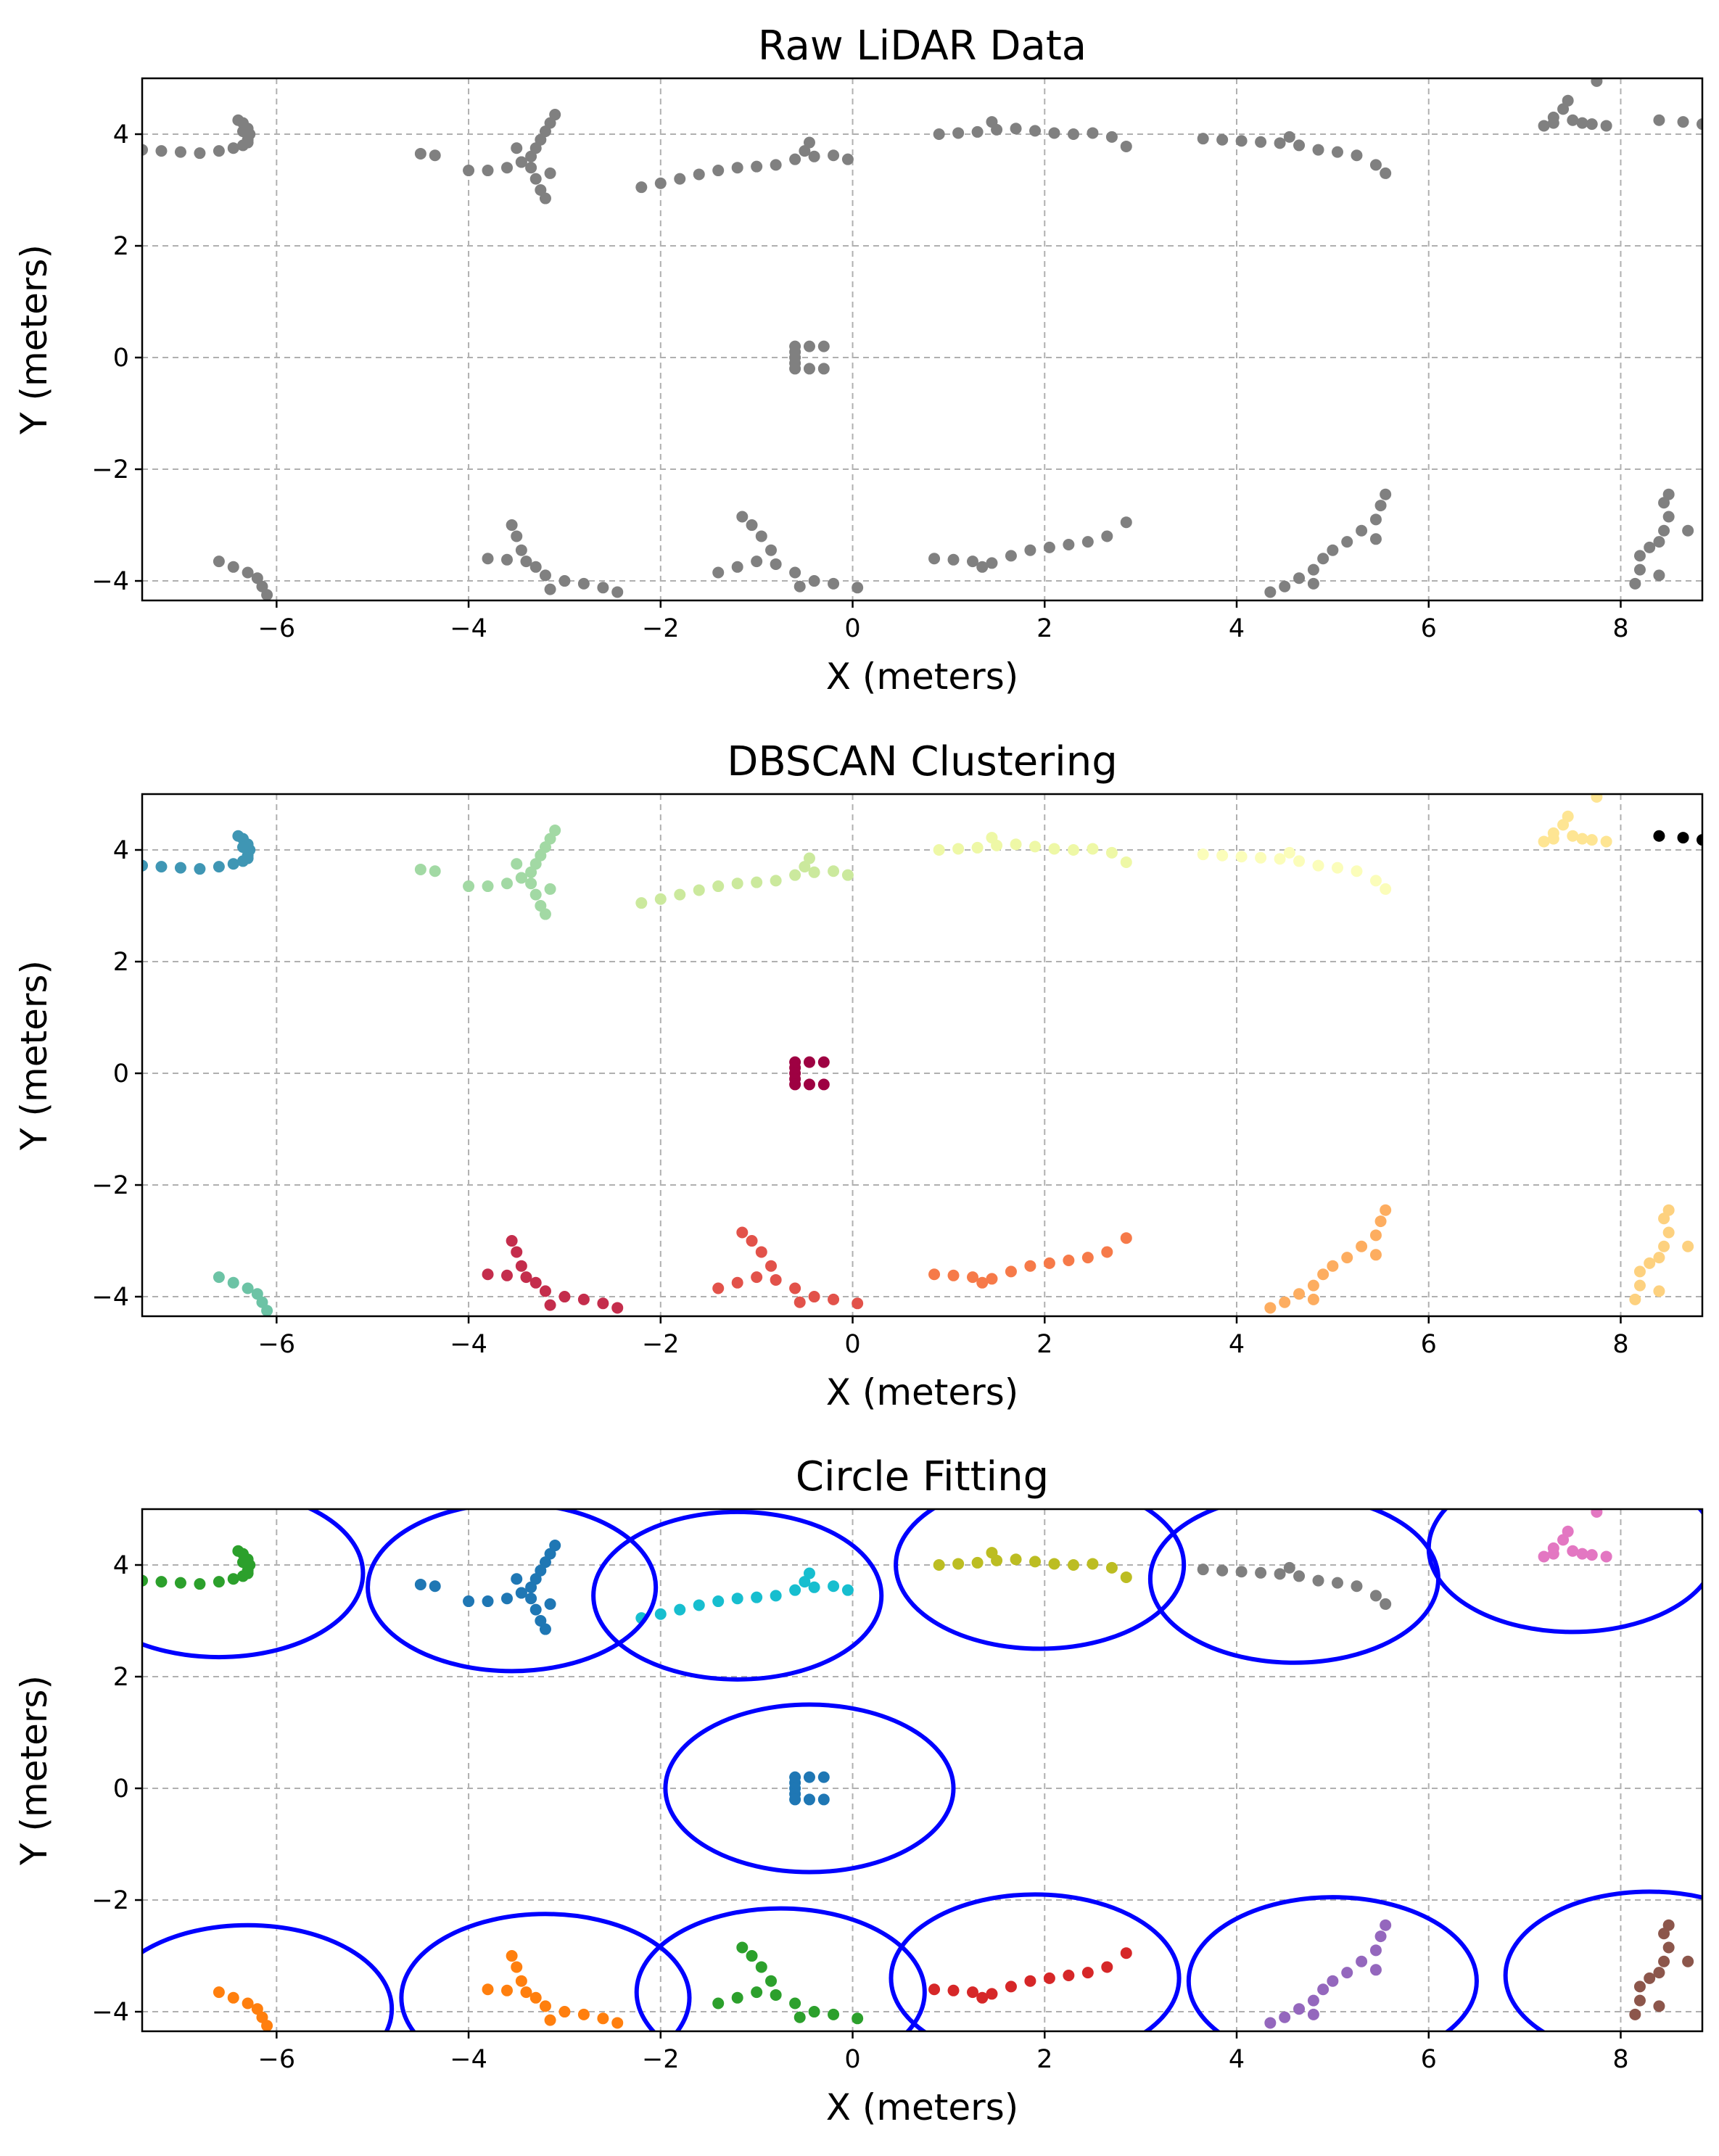 This screenshot has width=1719, height=2156. What do you see at coordinates (277, 1344) in the screenshot?
I see `x-tick-label: −6` at bounding box center [277, 1344].